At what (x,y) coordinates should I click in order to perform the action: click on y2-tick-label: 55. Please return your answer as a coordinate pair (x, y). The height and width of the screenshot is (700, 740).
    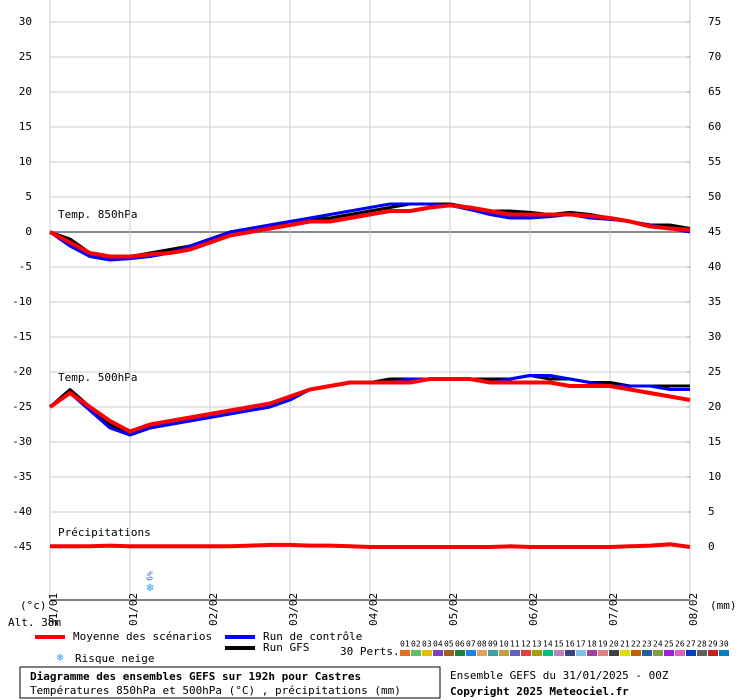
    Looking at the image, I should click on (714, 161).